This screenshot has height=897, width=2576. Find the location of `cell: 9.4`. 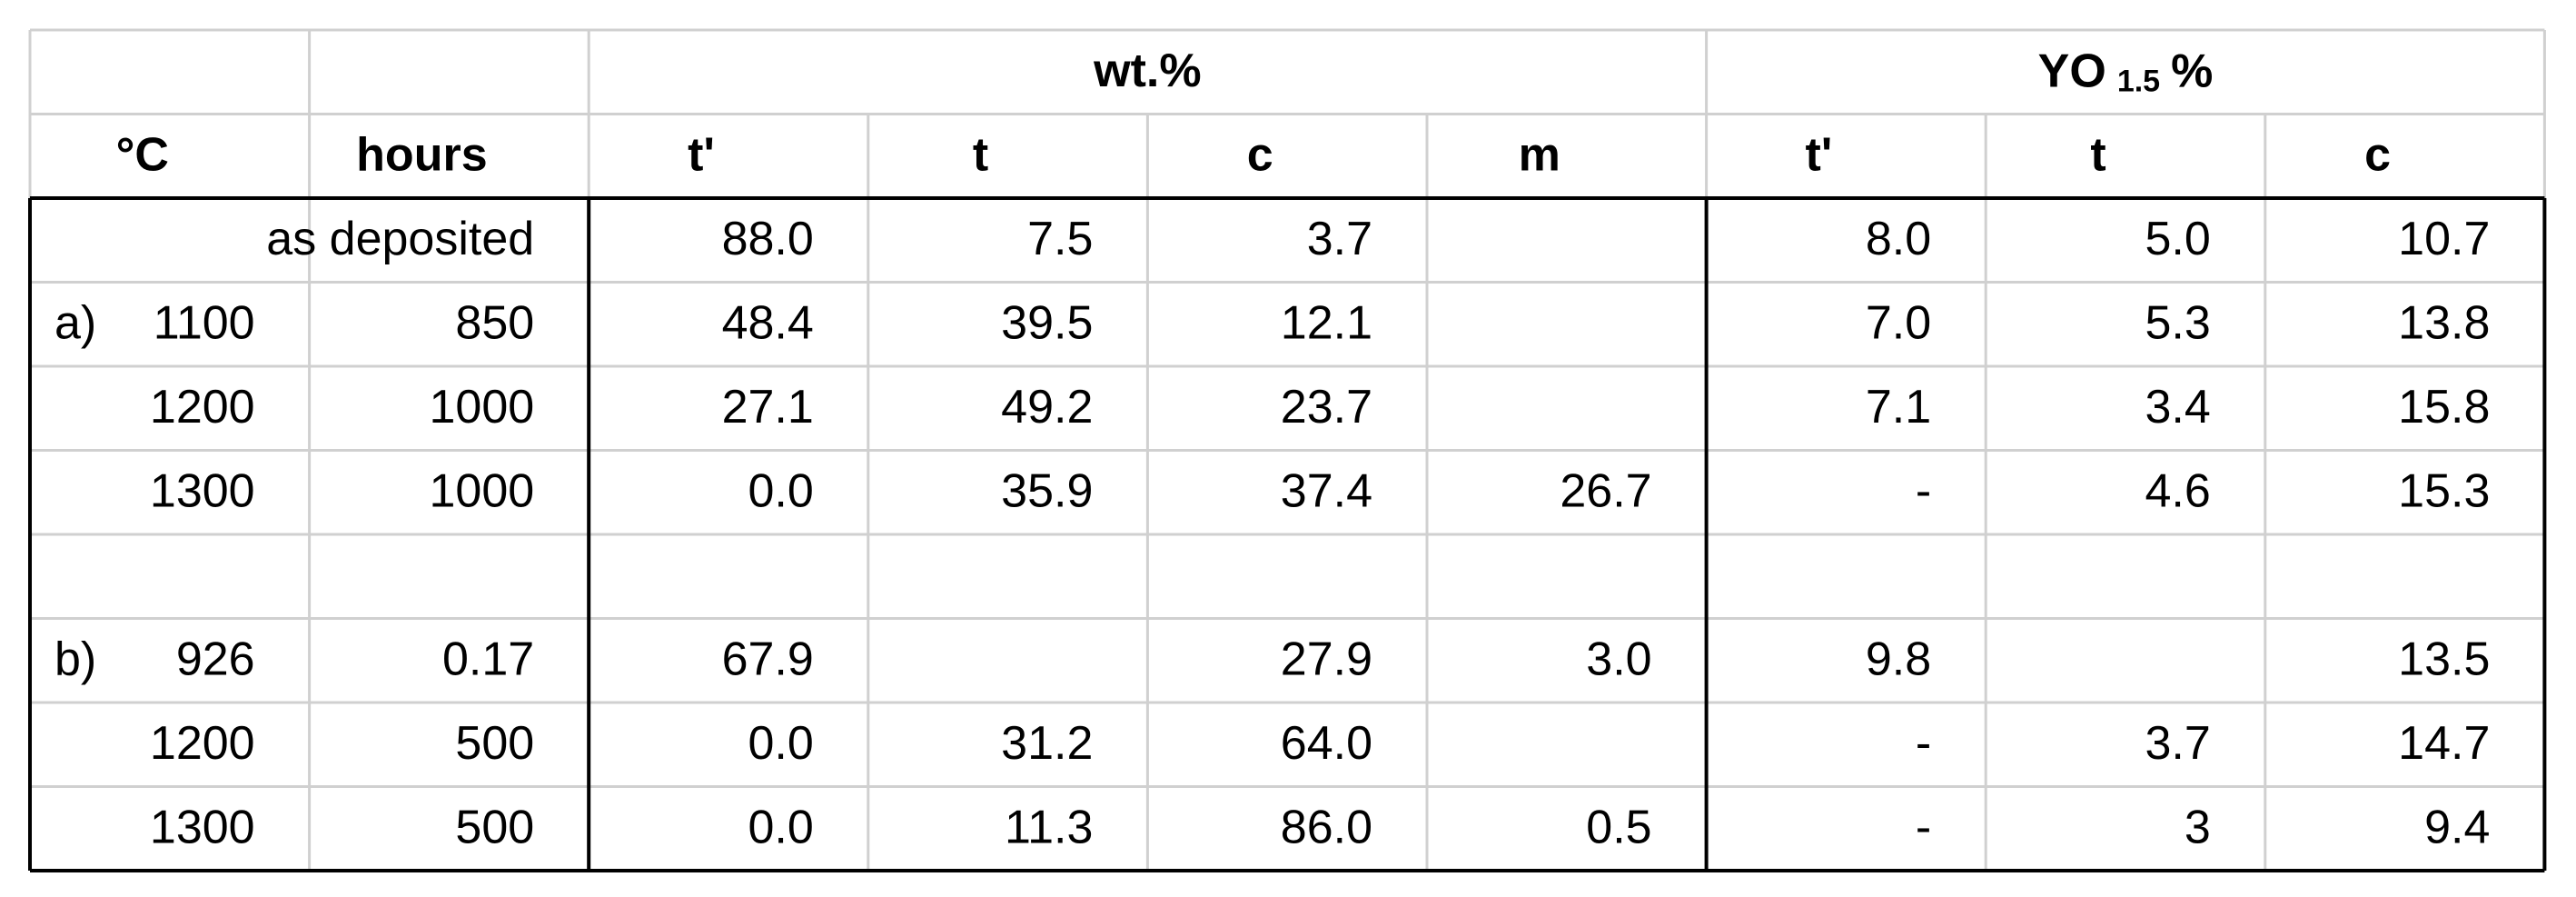

cell: 9.4 is located at coordinates (2457, 827).